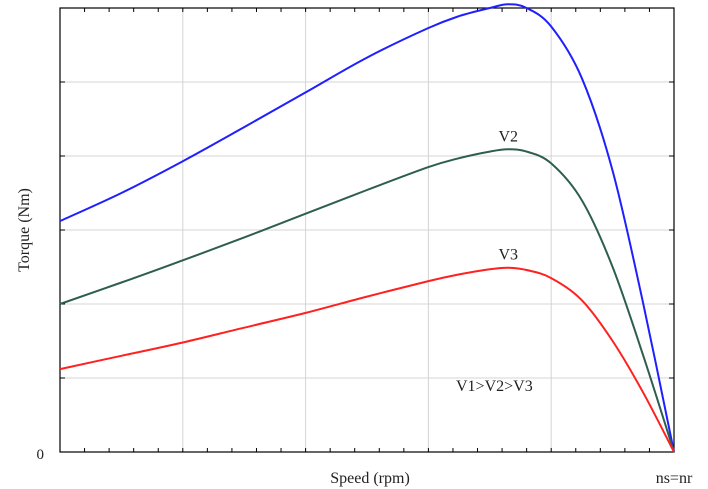  What do you see at coordinates (508, 255) in the screenshot?
I see `series-label-v3: V3` at bounding box center [508, 255].